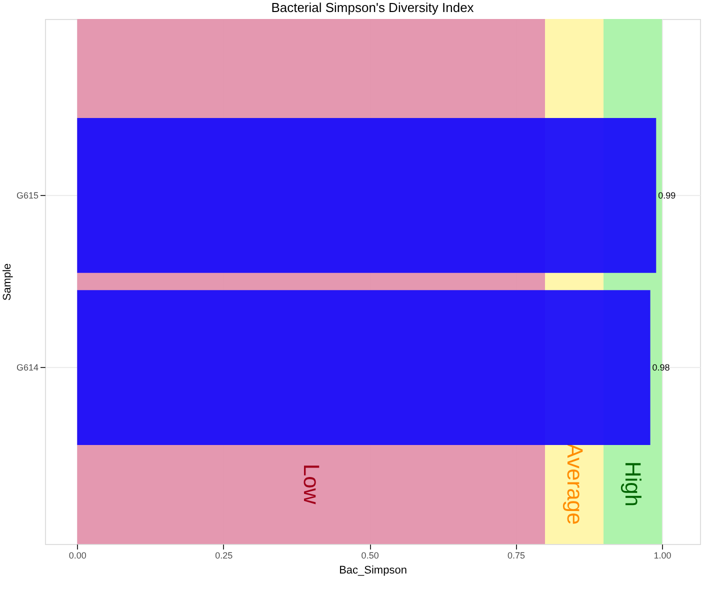 This screenshot has width=712, height=612. I want to click on y-tick-label: G615, so click(27, 195).